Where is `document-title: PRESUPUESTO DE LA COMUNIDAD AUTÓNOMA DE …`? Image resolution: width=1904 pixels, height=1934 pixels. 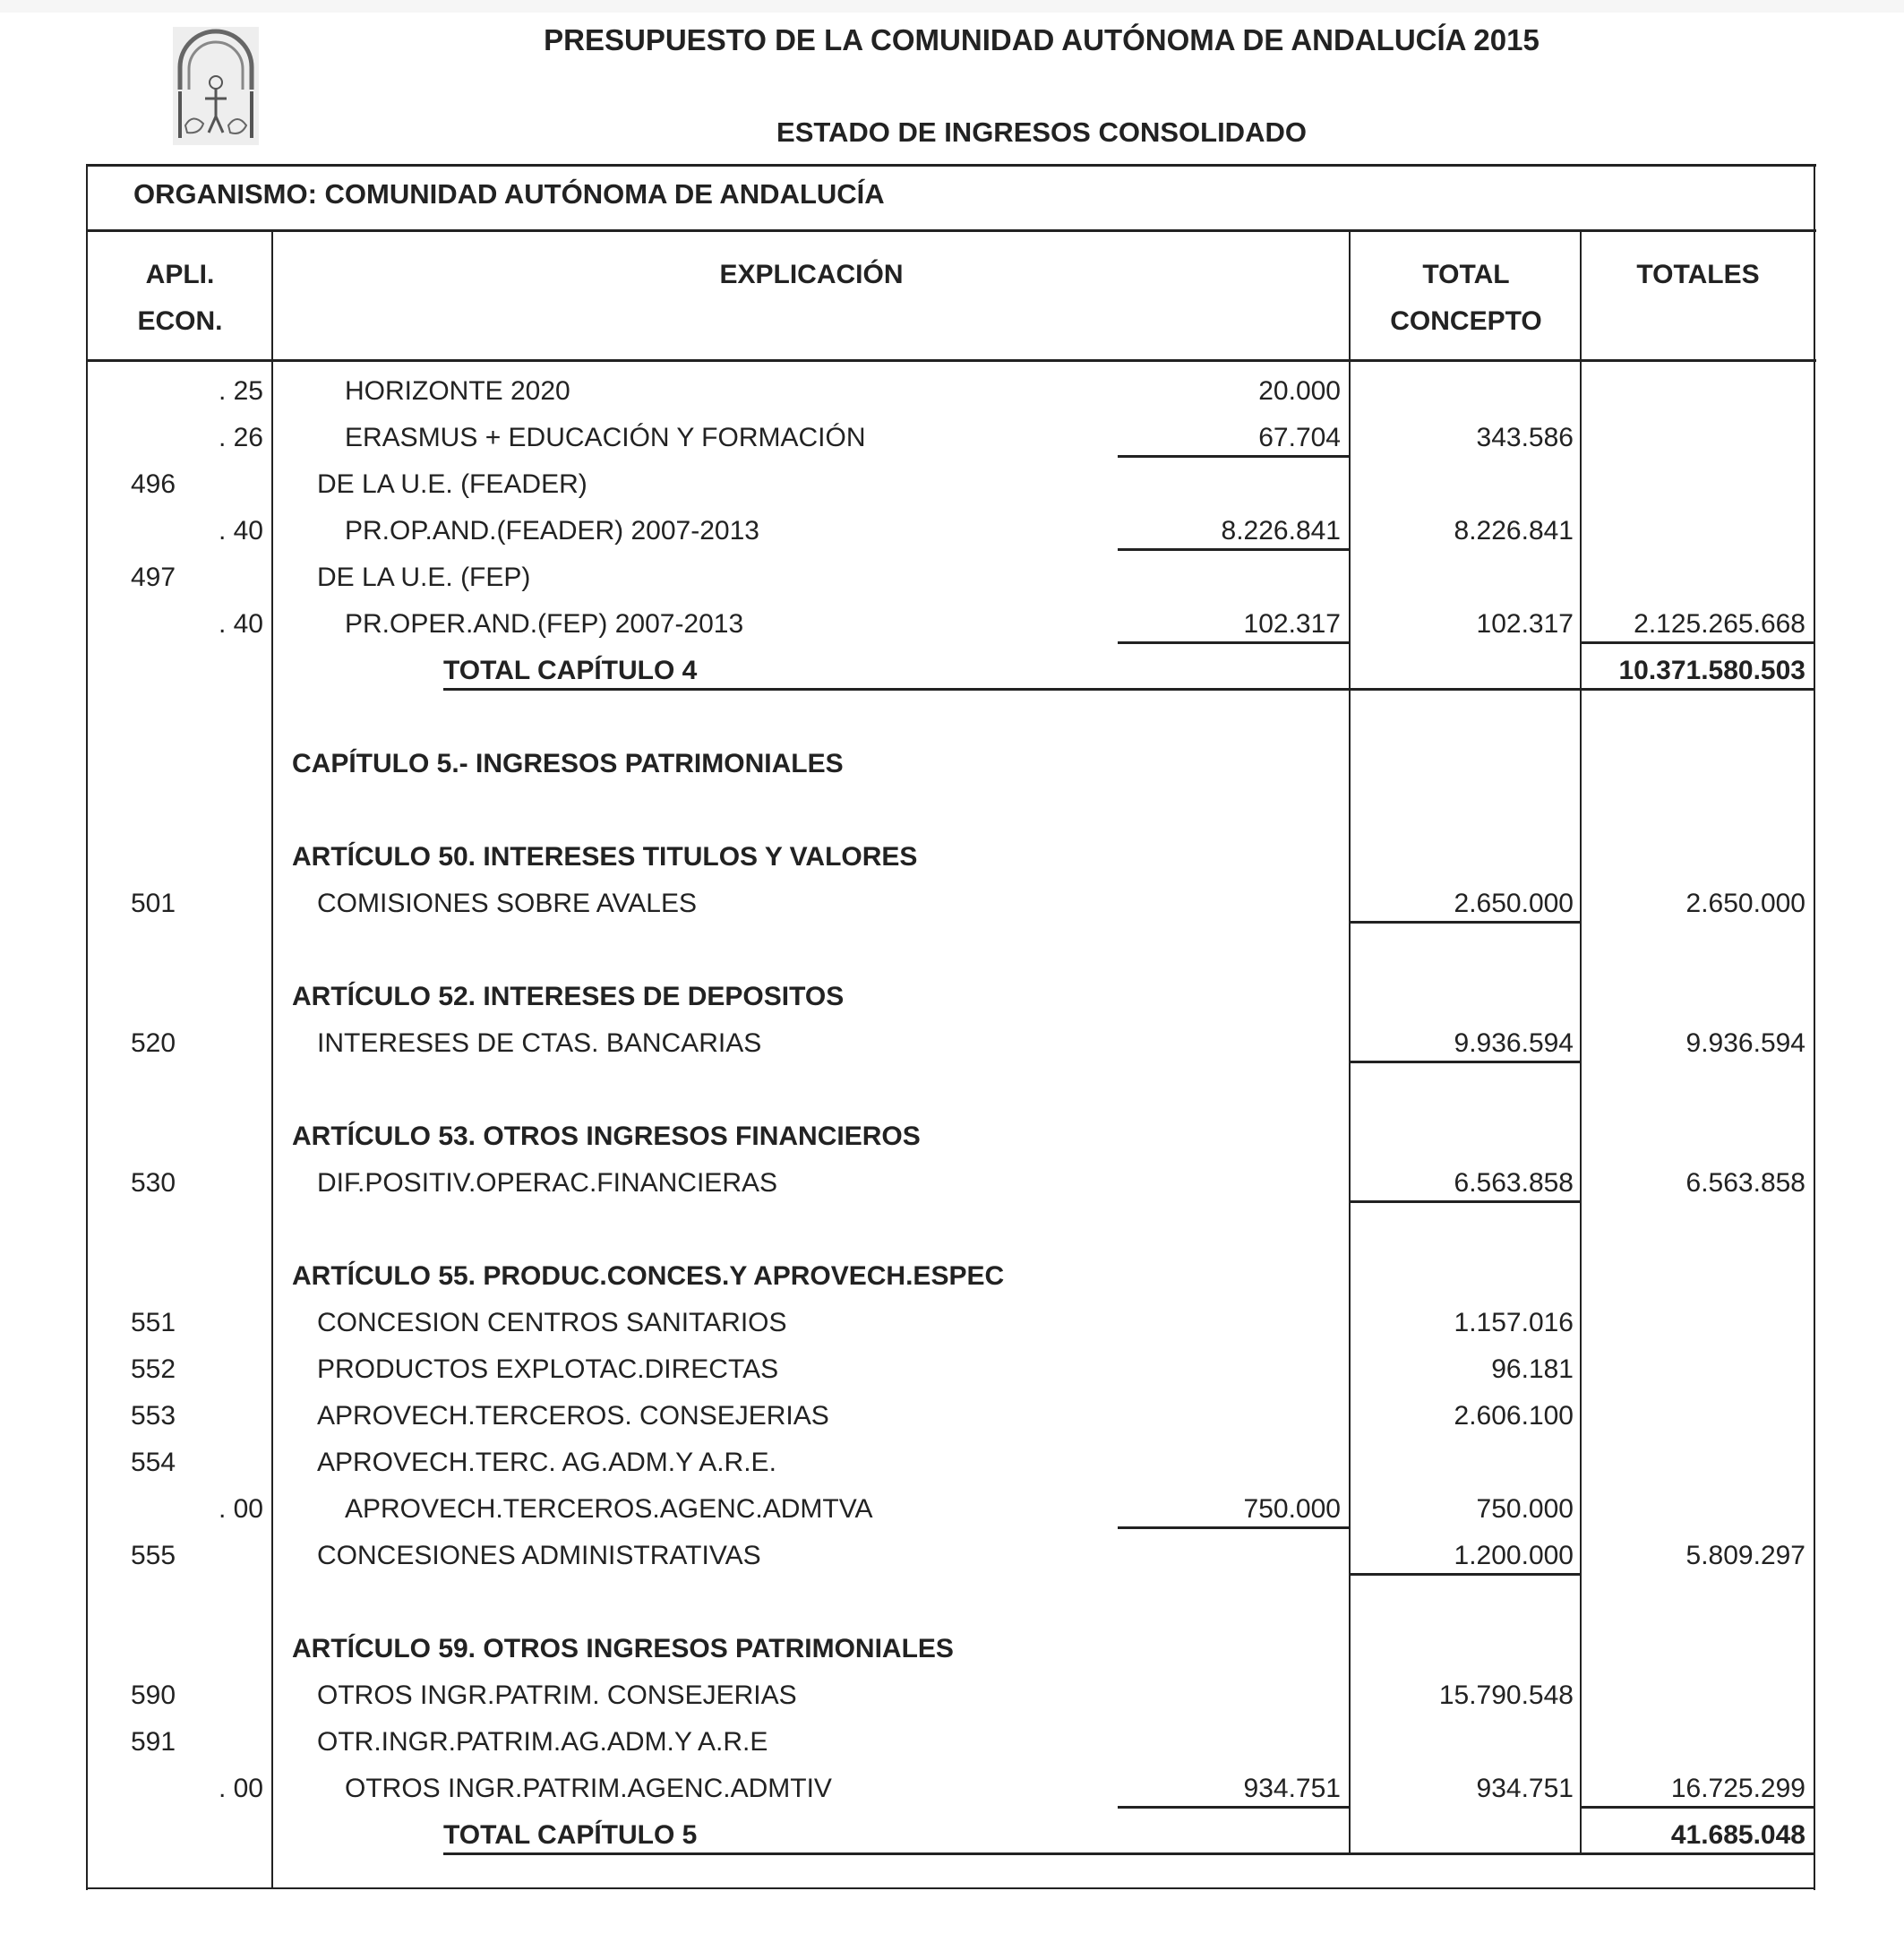
document-title: PRESUPUESTO DE LA COMUNIDAD AUTÓNOMA DE … is located at coordinates (1041, 39).